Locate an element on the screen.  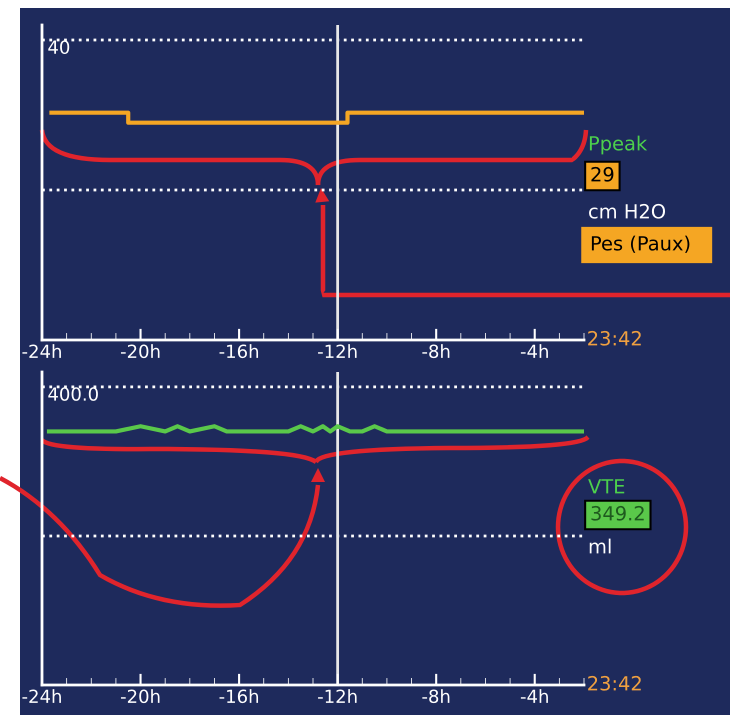
text: 400.0 is located at coordinates (73, 394).